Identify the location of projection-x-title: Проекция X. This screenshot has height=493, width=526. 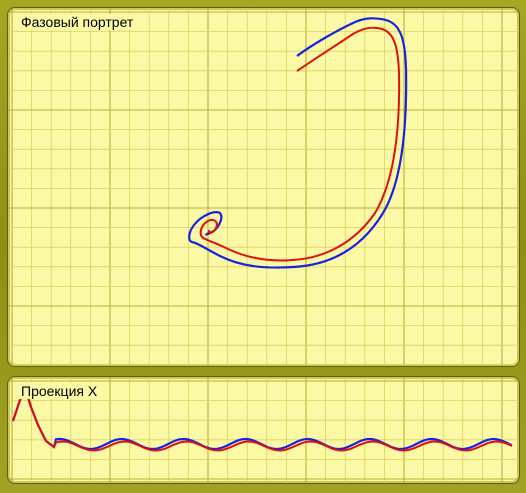
(59, 391).